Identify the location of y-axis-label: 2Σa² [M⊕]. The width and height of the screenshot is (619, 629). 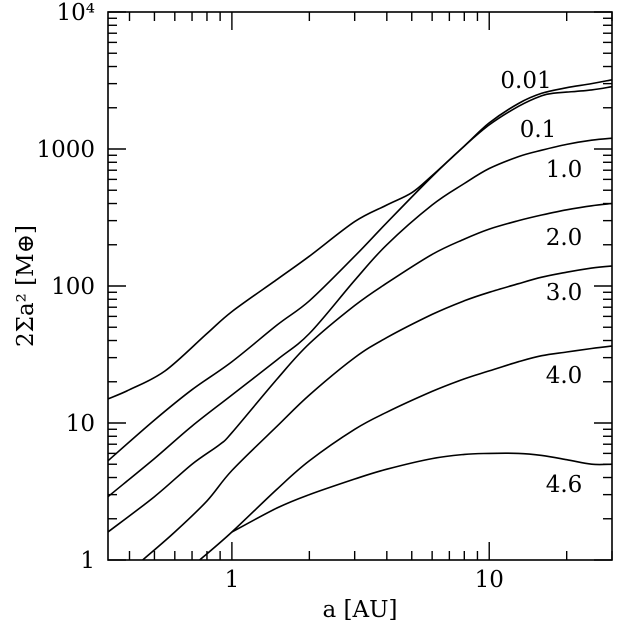
(26, 286).